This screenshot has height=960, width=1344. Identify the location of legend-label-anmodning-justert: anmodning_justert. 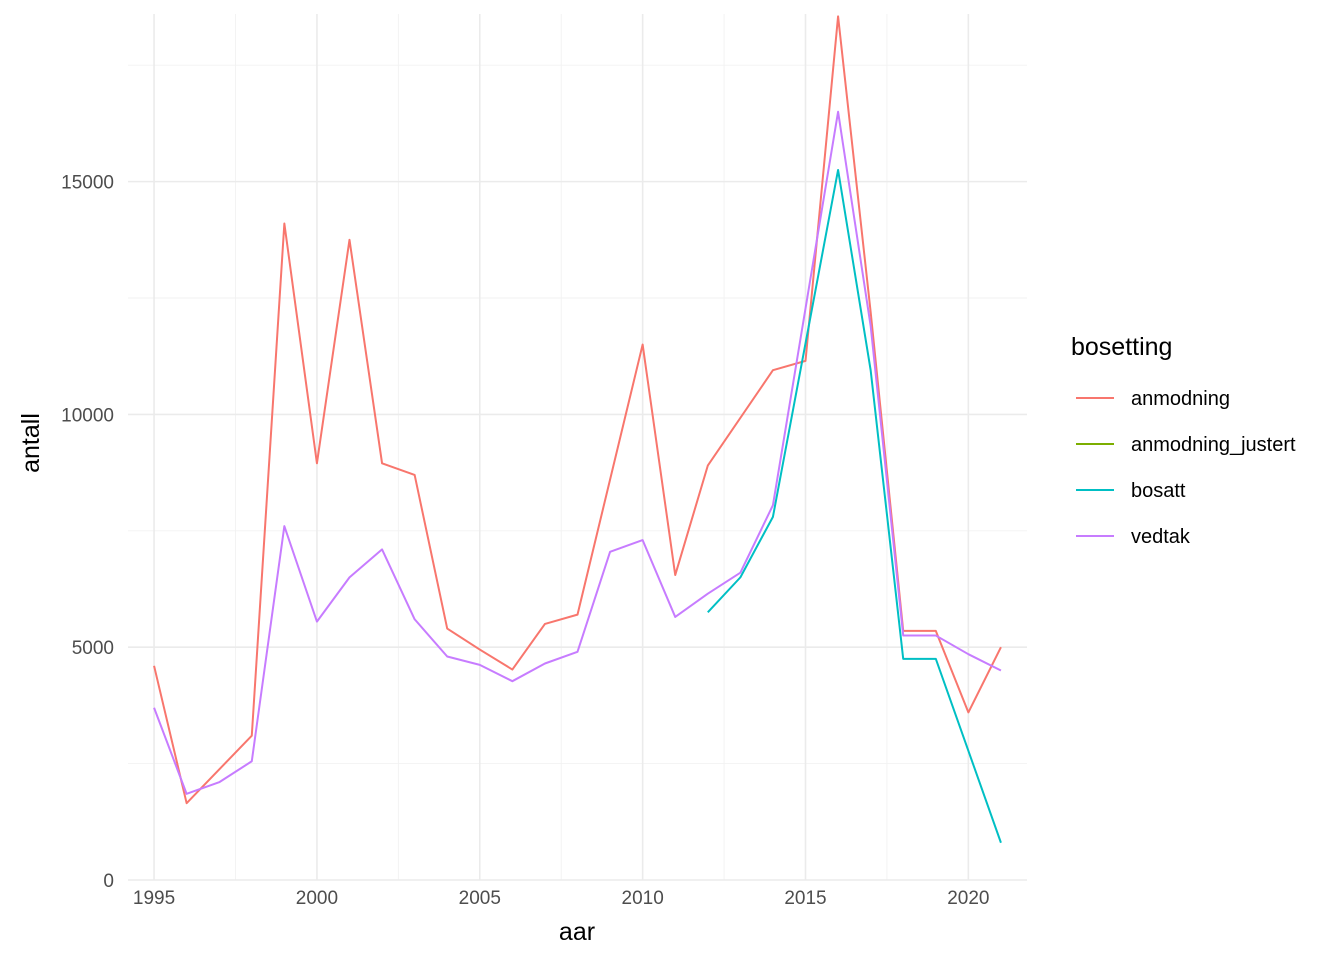
(1213, 445).